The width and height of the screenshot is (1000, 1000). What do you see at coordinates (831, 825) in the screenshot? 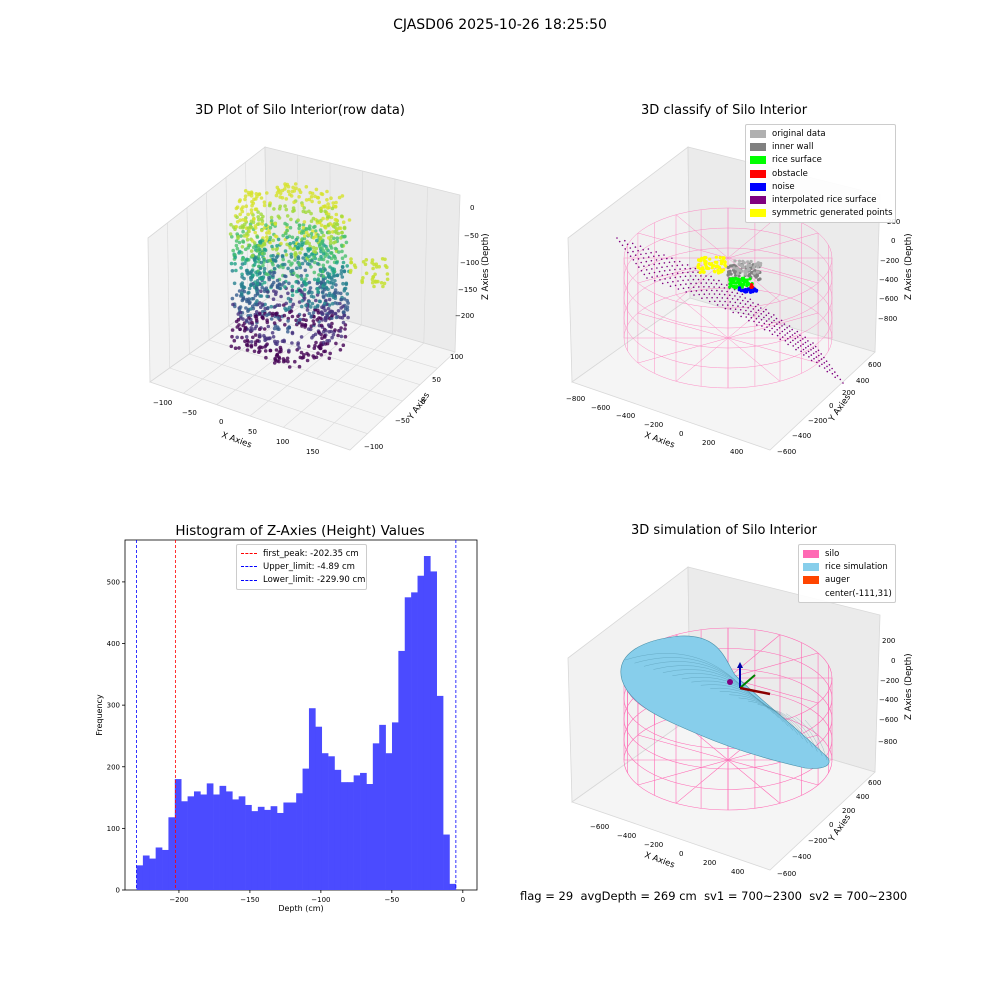
I see `y-tick: 0` at bounding box center [831, 825].